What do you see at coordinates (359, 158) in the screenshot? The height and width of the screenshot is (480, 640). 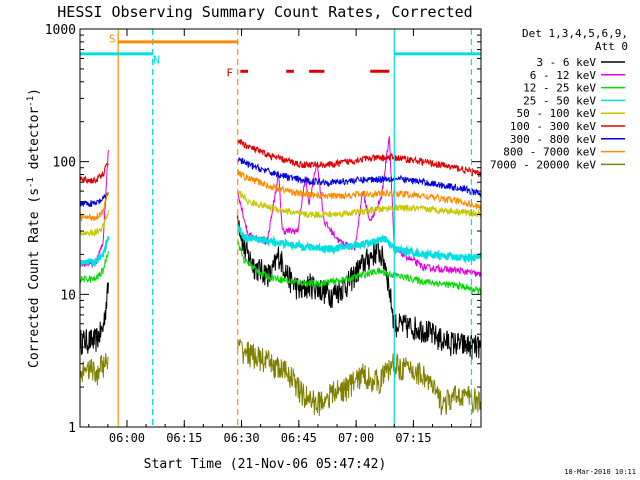 I see `series-line-100-300-kev-post` at bounding box center [359, 158].